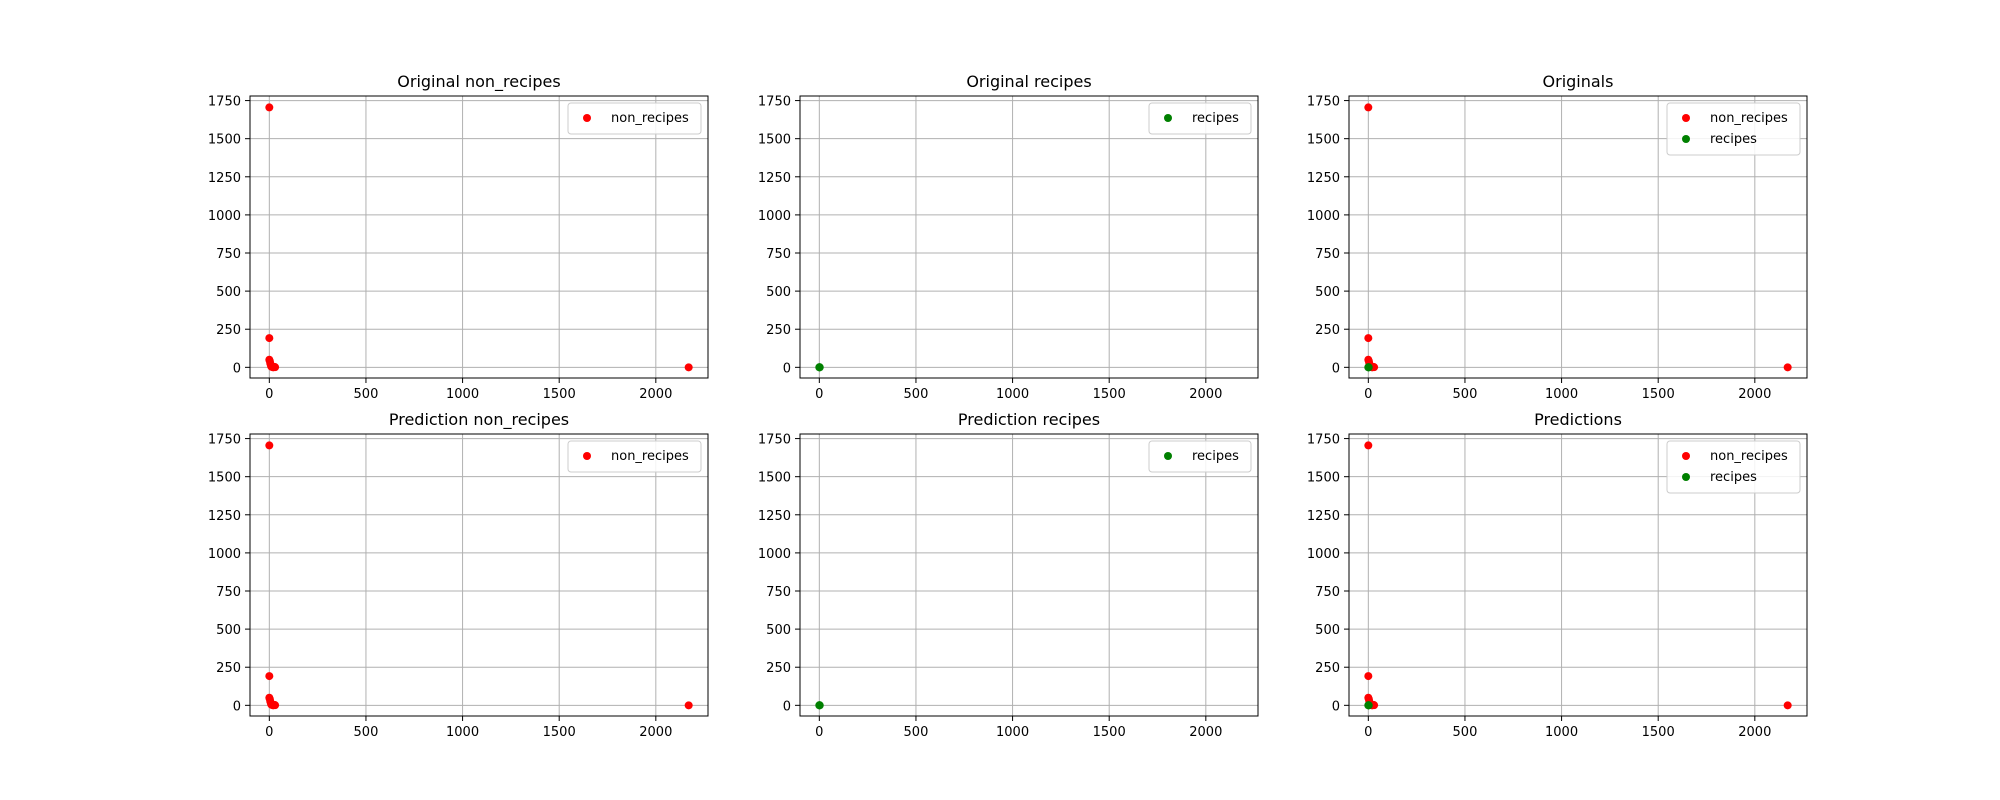 This screenshot has height=800, width=2000. What do you see at coordinates (479, 420) in the screenshot?
I see `chart-title: Prediction non_recipes` at bounding box center [479, 420].